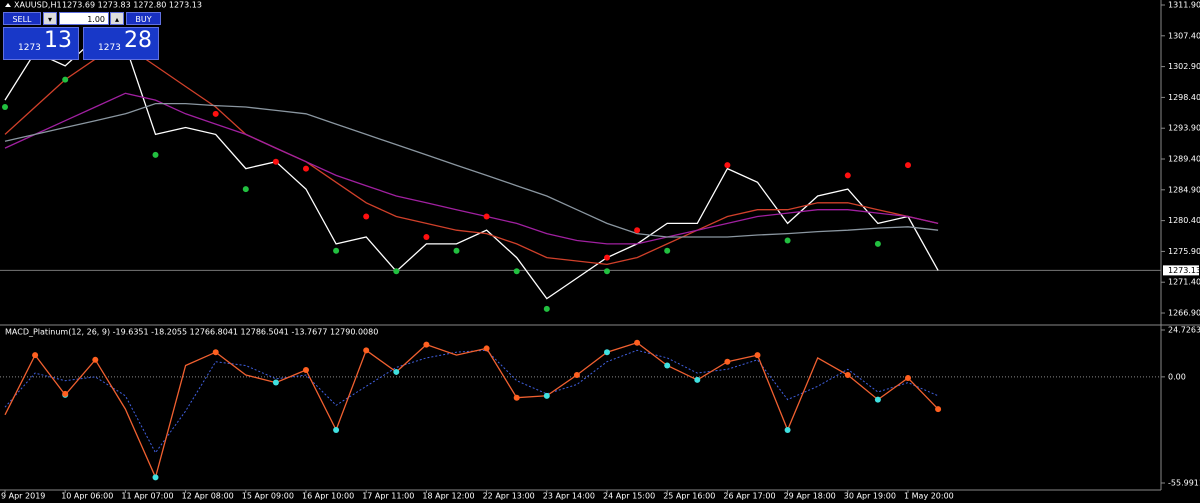  Describe the element at coordinates (50, 18) in the screenshot. I see `lot-down: ▾` at that location.